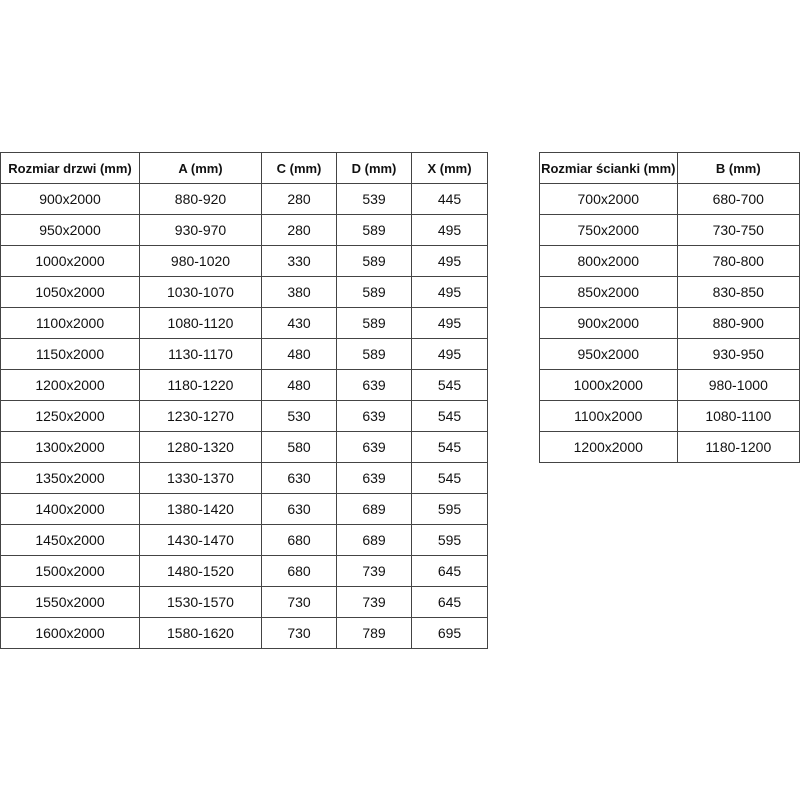  I want to click on table-cell: 580, so click(299, 447).